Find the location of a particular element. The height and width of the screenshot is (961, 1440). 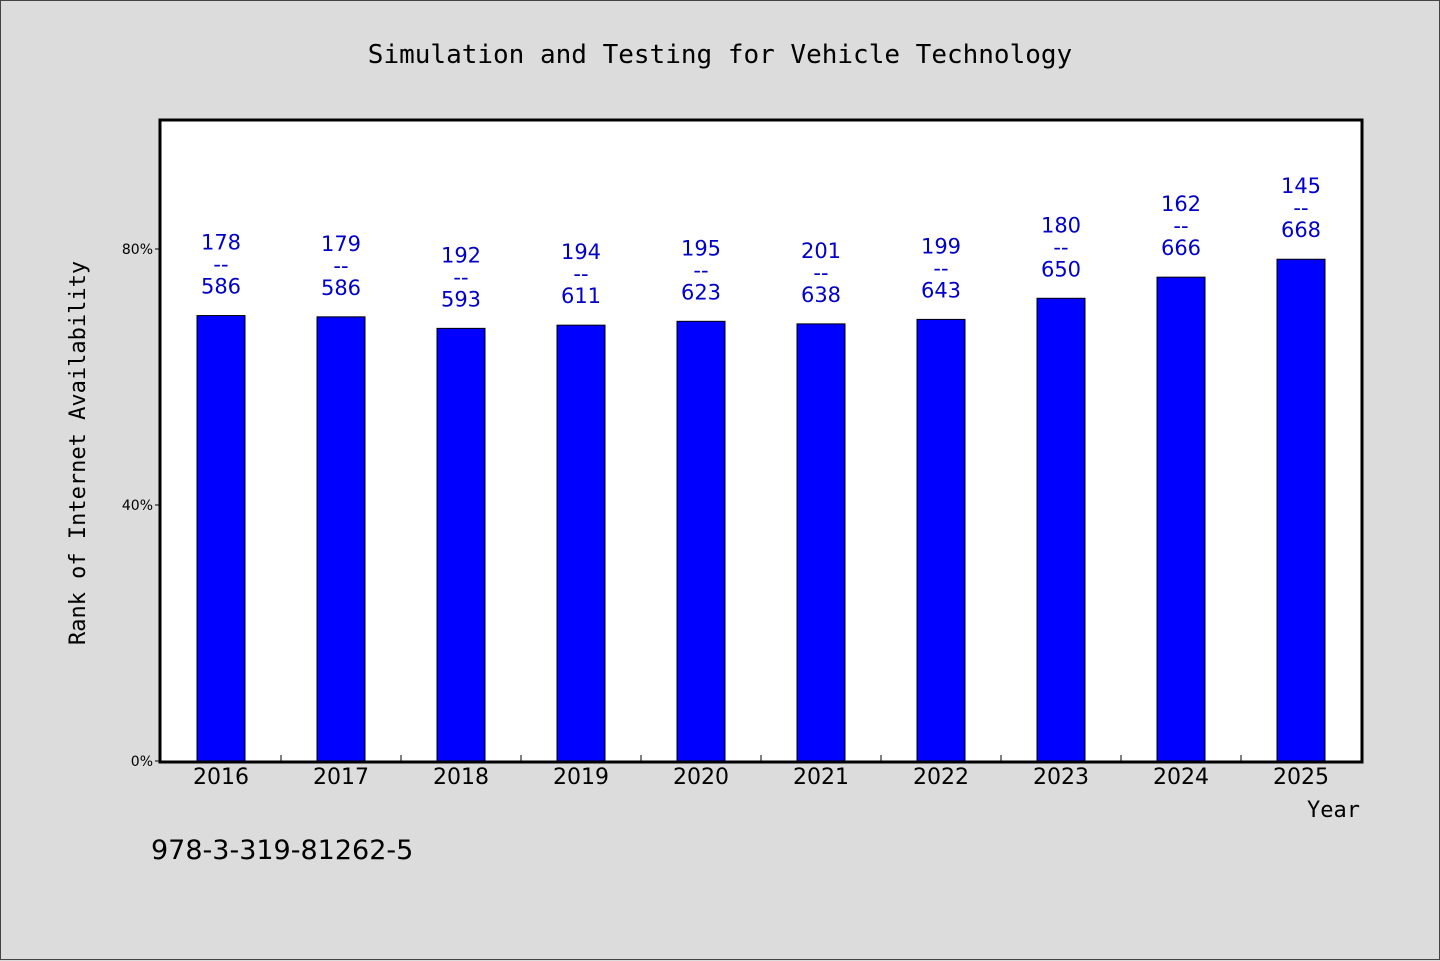

data-label-rank: 199 is located at coordinates (941, 246).